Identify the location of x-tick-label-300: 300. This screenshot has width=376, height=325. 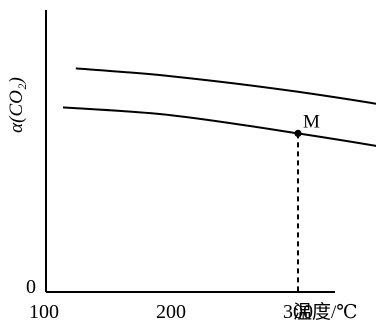
(298, 312).